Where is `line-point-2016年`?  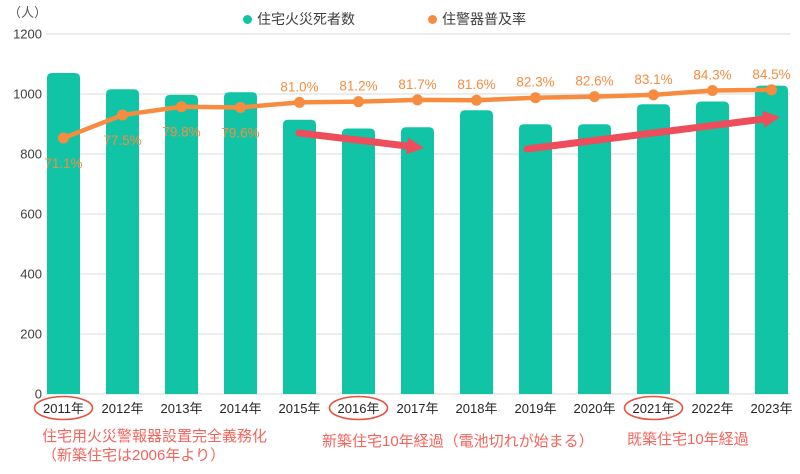
line-point-2016年 is located at coordinates (358, 102).